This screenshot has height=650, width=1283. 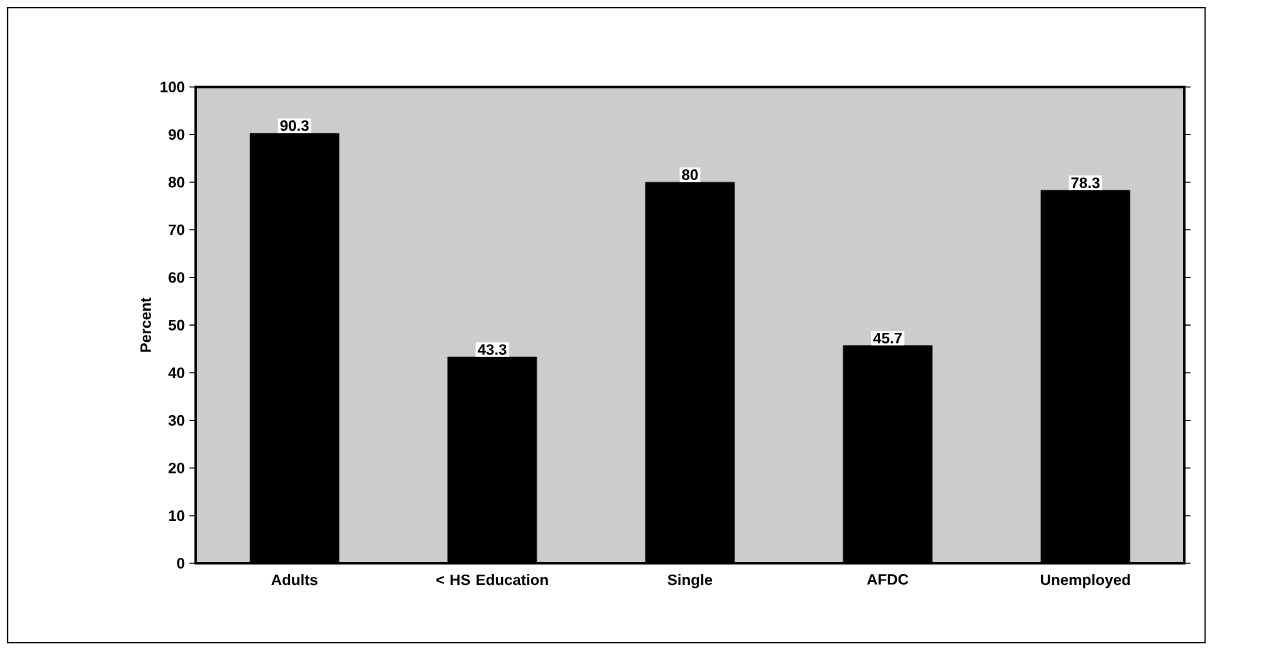 I want to click on y-tick-label: 30, so click(x=176, y=420).